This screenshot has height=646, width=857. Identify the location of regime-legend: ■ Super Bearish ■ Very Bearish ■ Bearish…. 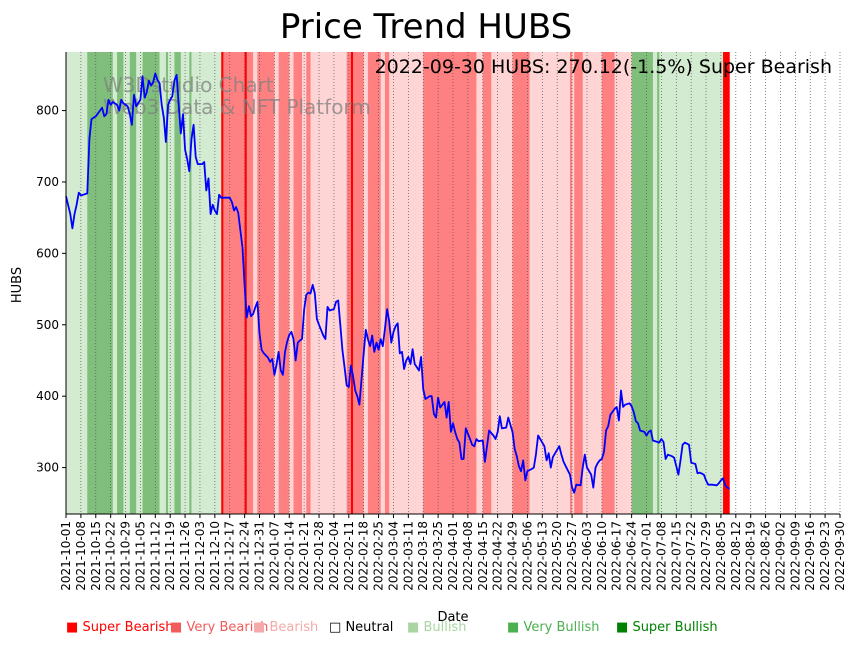
(428, 630).